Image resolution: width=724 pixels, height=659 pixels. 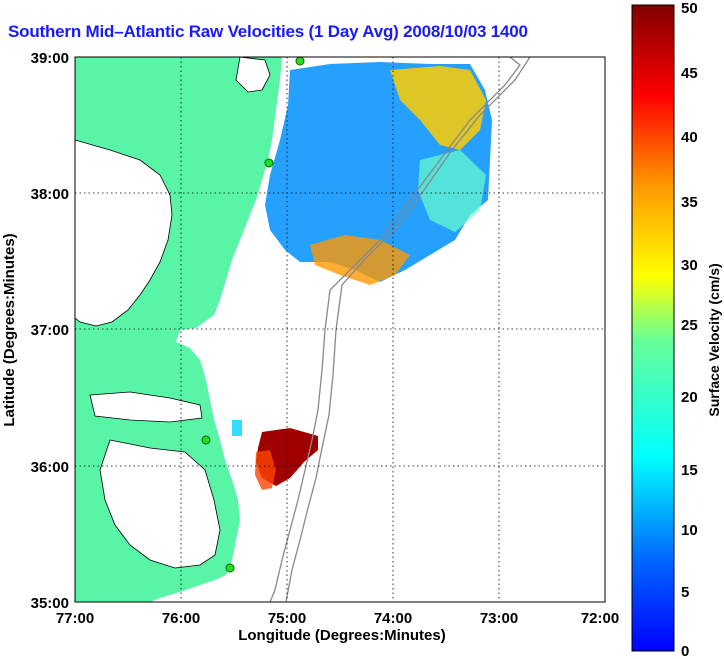 I want to click on velocity-warm-patch-ne, so click(x=438, y=108).